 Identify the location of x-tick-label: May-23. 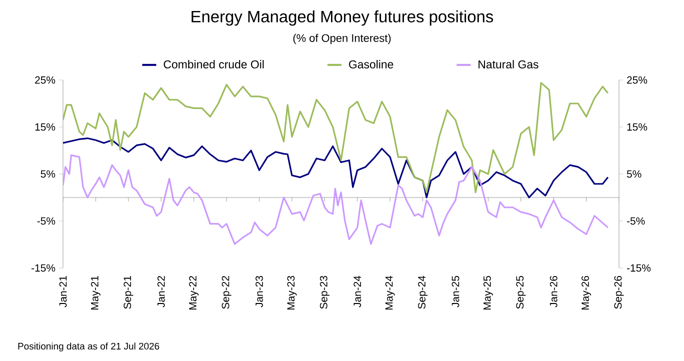
(292, 293).